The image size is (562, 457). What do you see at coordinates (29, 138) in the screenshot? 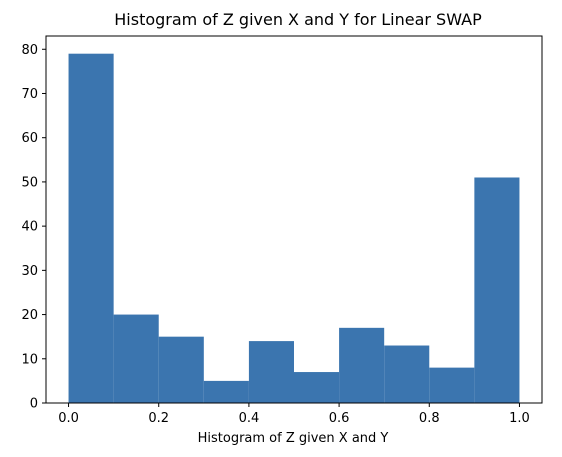
I see `y-tick-label: 60` at bounding box center [29, 138].